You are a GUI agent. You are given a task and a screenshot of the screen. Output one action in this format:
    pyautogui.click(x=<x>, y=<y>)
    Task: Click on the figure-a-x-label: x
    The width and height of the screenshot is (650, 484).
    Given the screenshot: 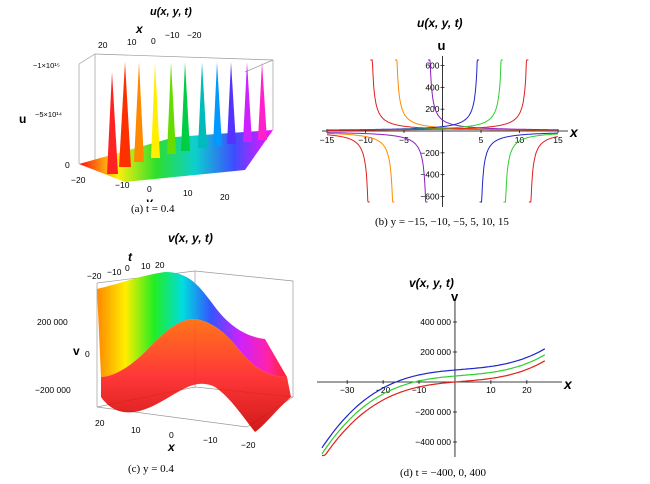 What is the action you would take?
    pyautogui.click(x=139, y=29)
    